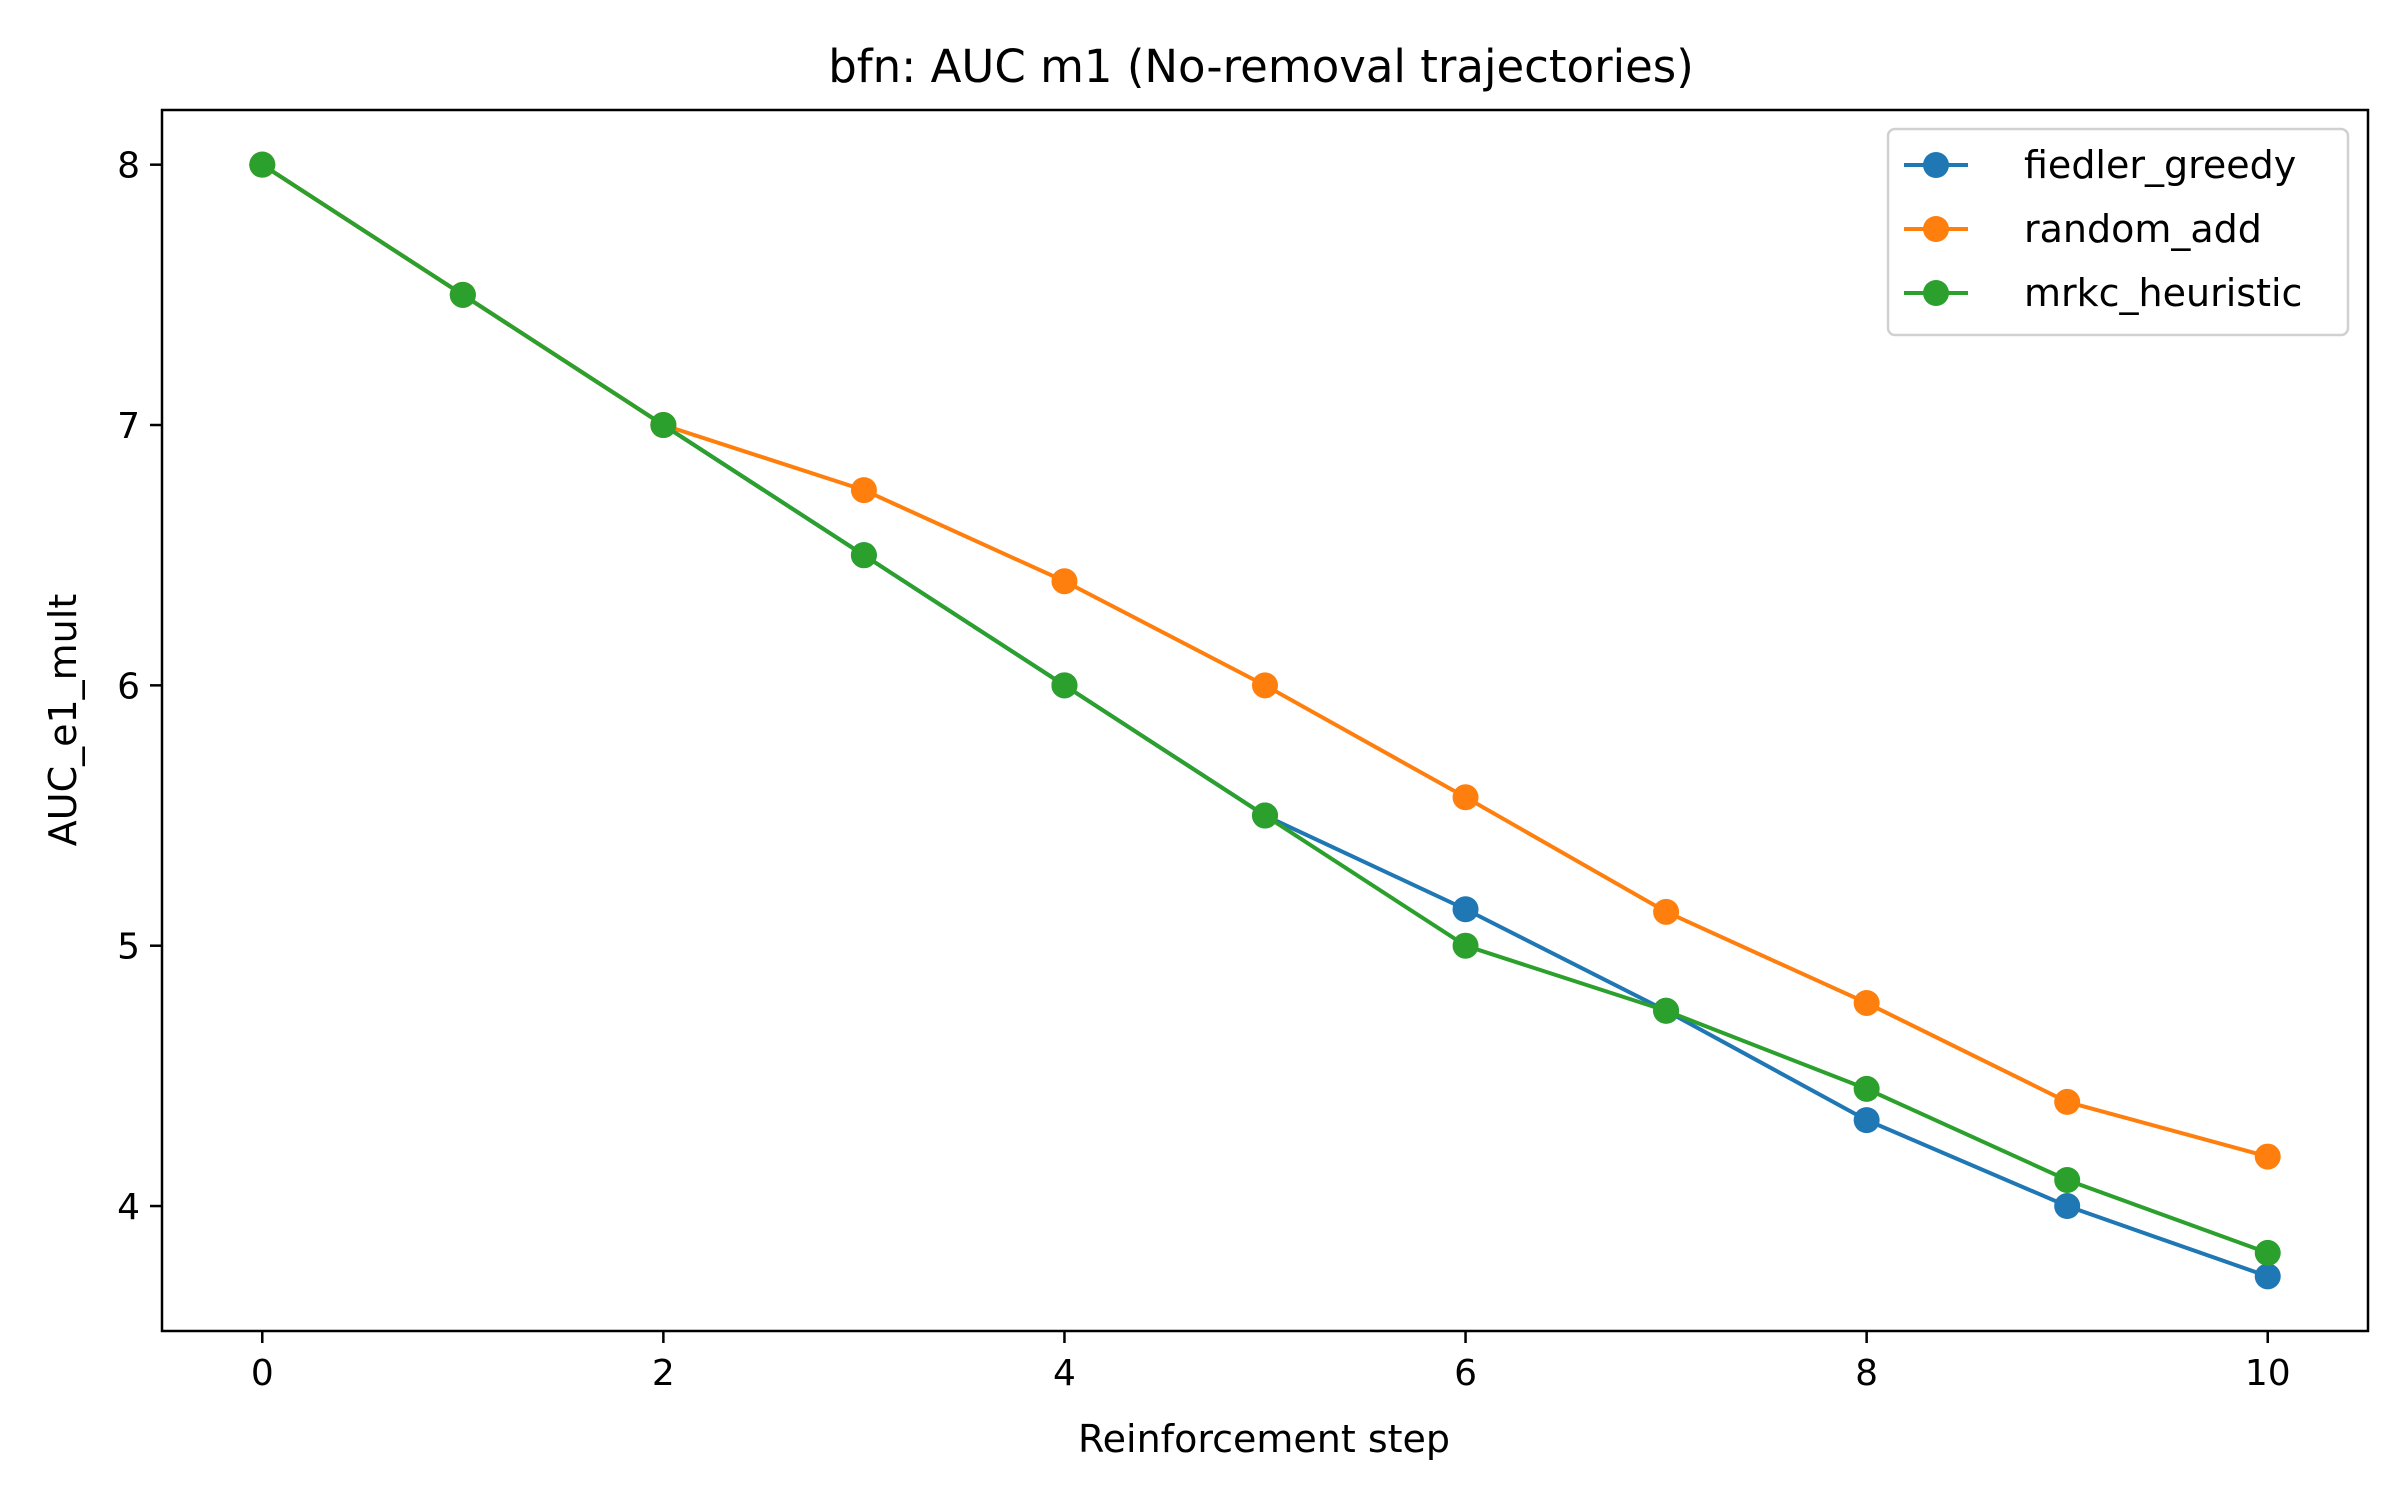  Describe the element at coordinates (1936, 293) in the screenshot. I see `legend-marker-mrkc-heuristic` at that location.